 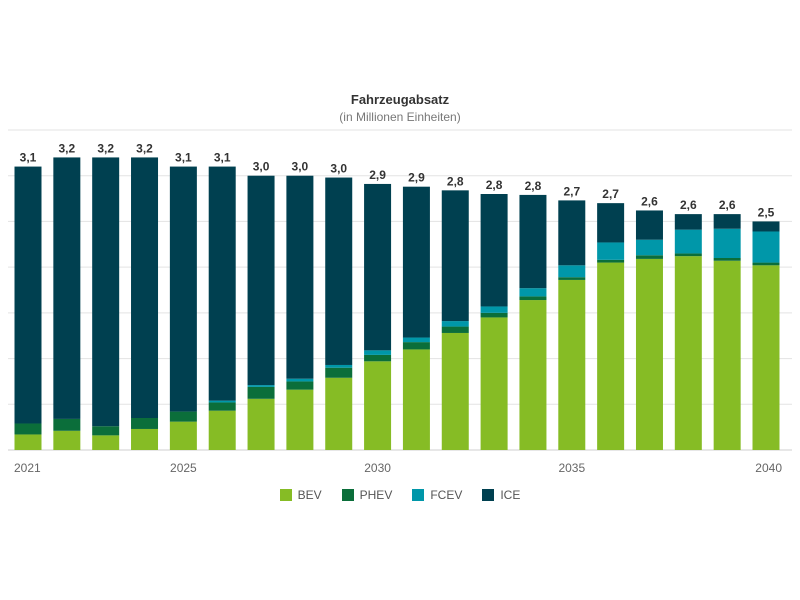 What do you see at coordinates (488, 495) in the screenshot?
I see `legend-swatch-ice` at bounding box center [488, 495].